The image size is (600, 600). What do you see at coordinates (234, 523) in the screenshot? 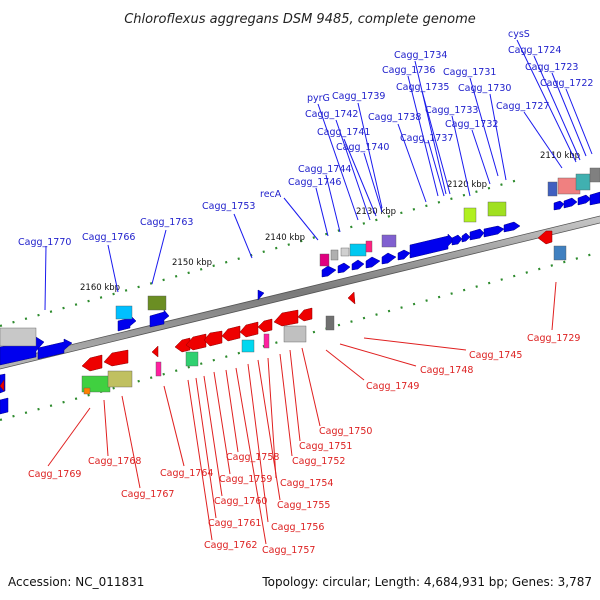
I see `gene-label: Cagg_1761` at bounding box center [234, 523].